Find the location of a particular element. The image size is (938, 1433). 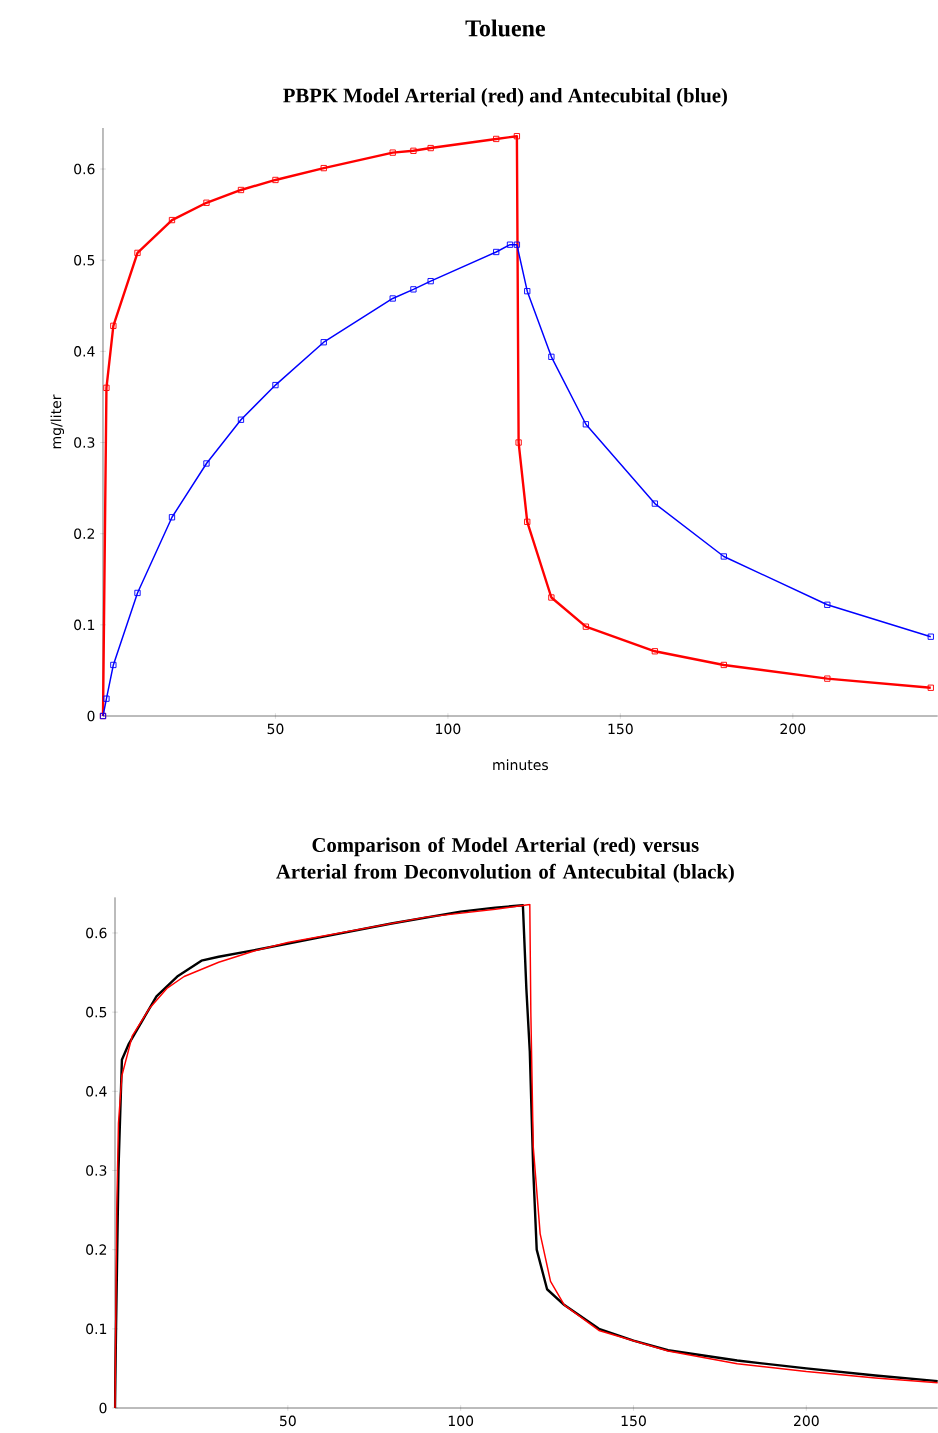

chart-subtitle: PBPK Model Arterial (red) and Antecubital (blue) is located at coordinates (505, 97).